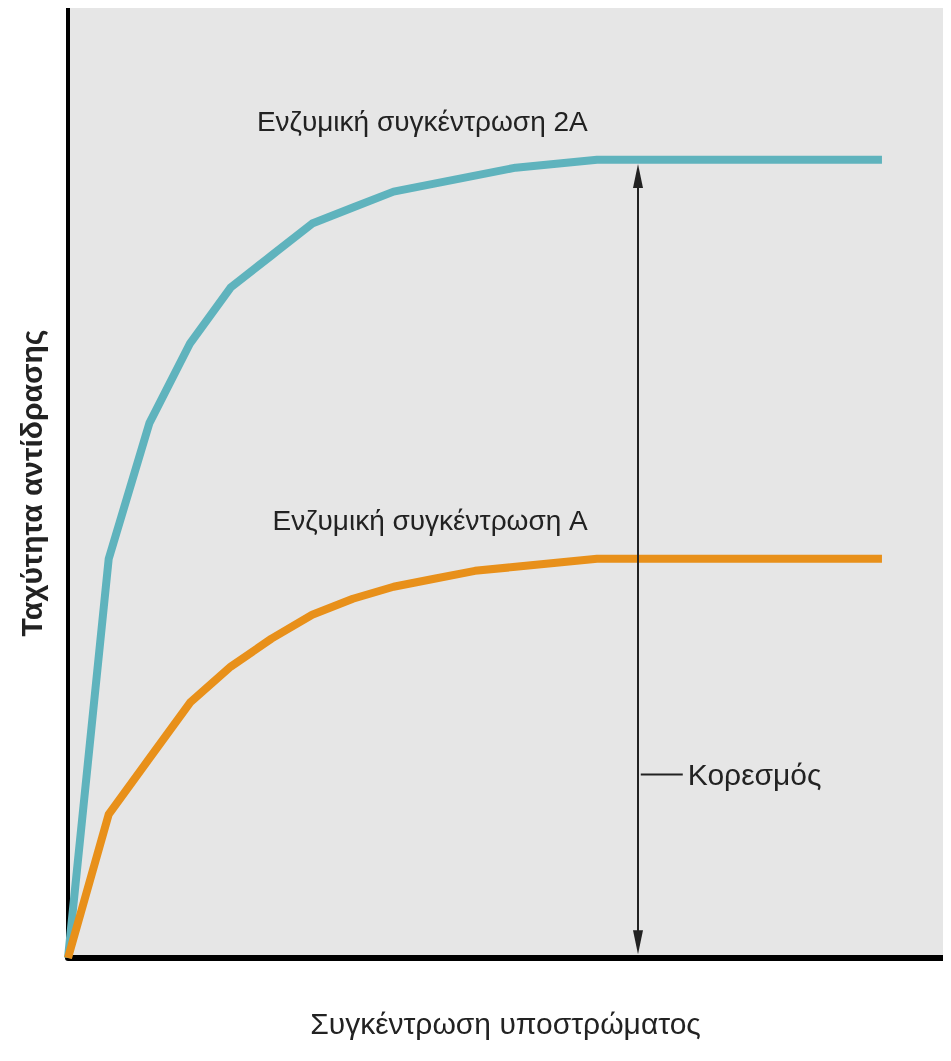 Image resolution: width=951 pixels, height=1061 pixels. Describe the element at coordinates (31, 483) in the screenshot. I see `y-axis-title: Ταχύτητα αντίδρασης` at that location.